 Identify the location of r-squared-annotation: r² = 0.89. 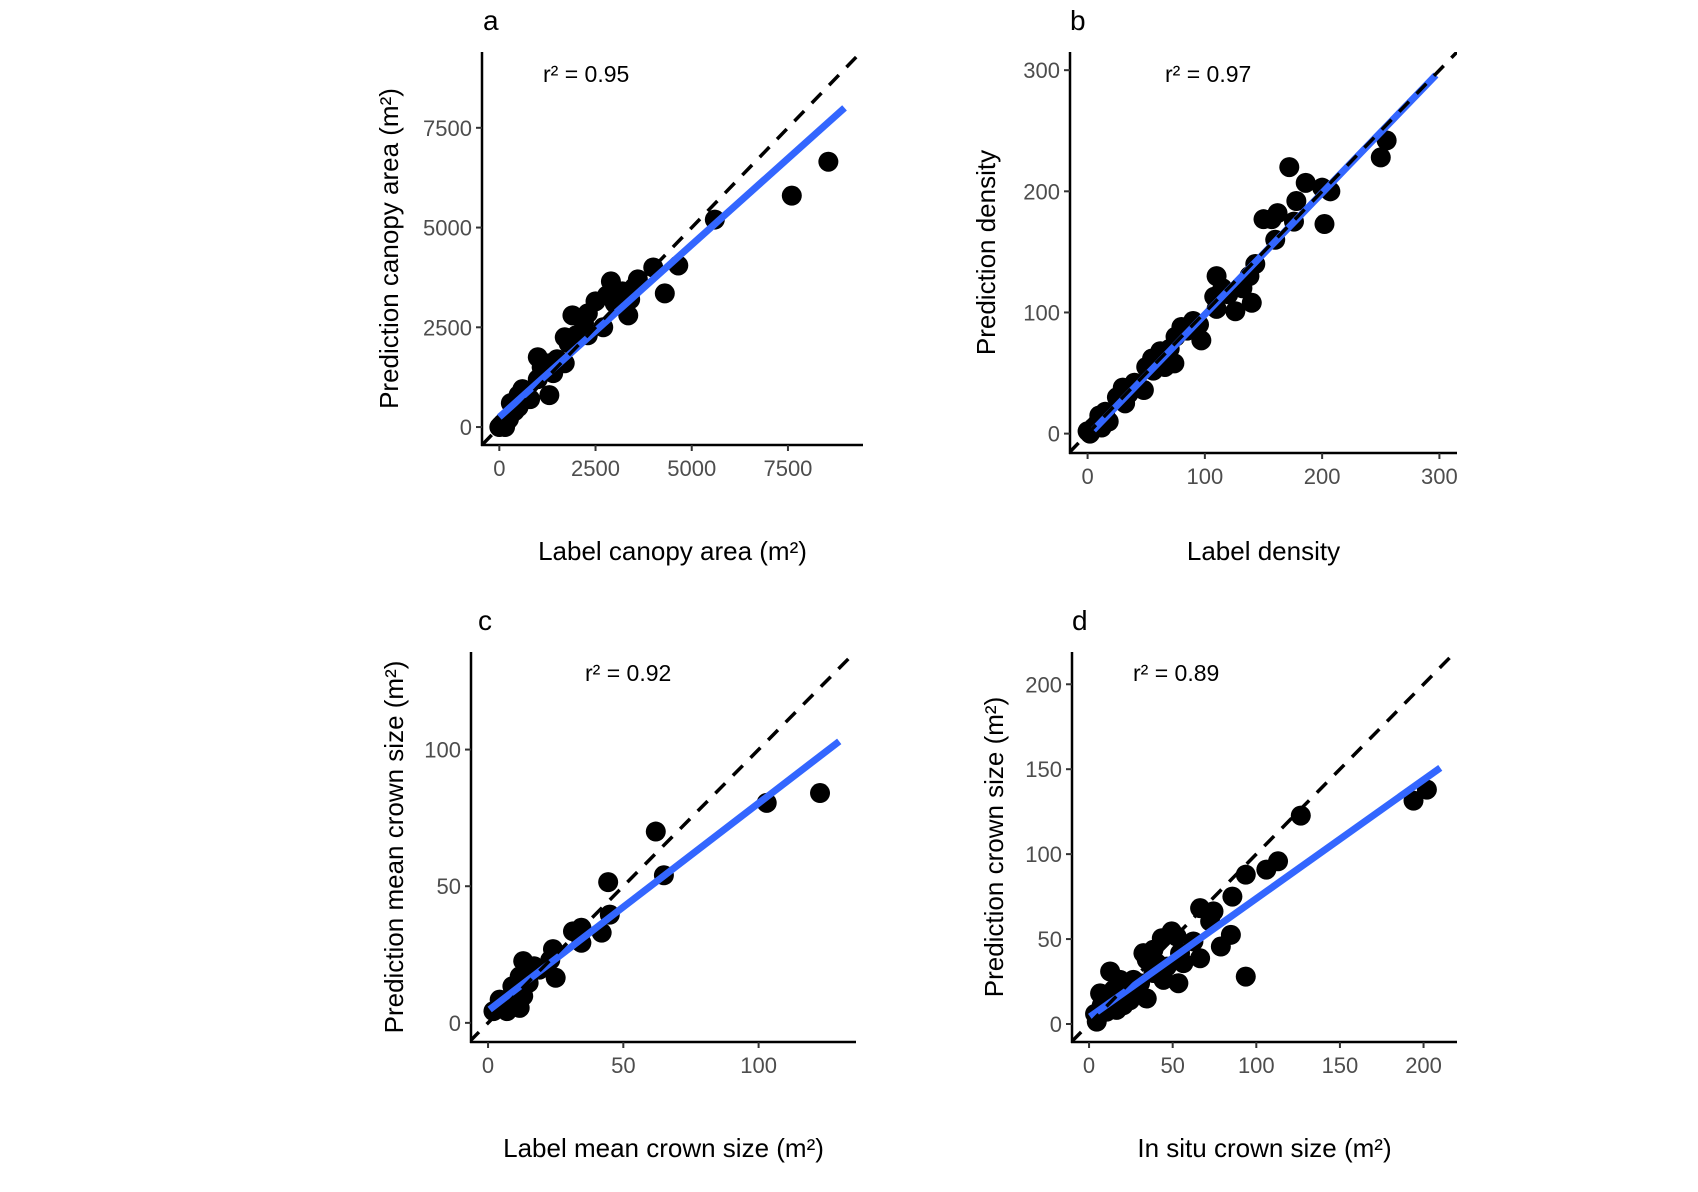
(1176, 673).